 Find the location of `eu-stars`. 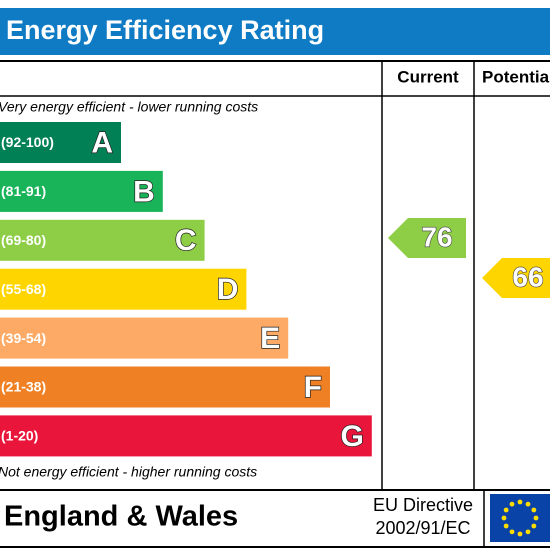

eu-stars is located at coordinates (520, 518).